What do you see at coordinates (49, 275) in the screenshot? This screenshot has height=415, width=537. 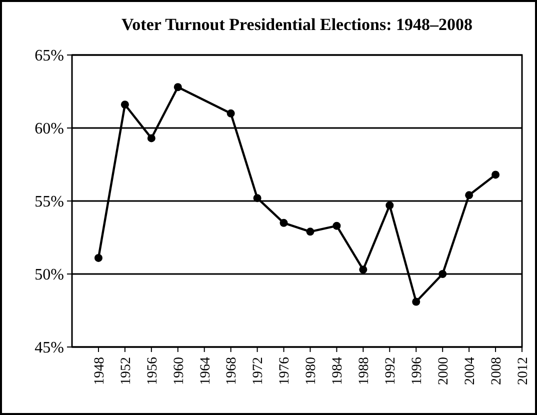 I see `y-tick-label: 50%` at bounding box center [49, 275].